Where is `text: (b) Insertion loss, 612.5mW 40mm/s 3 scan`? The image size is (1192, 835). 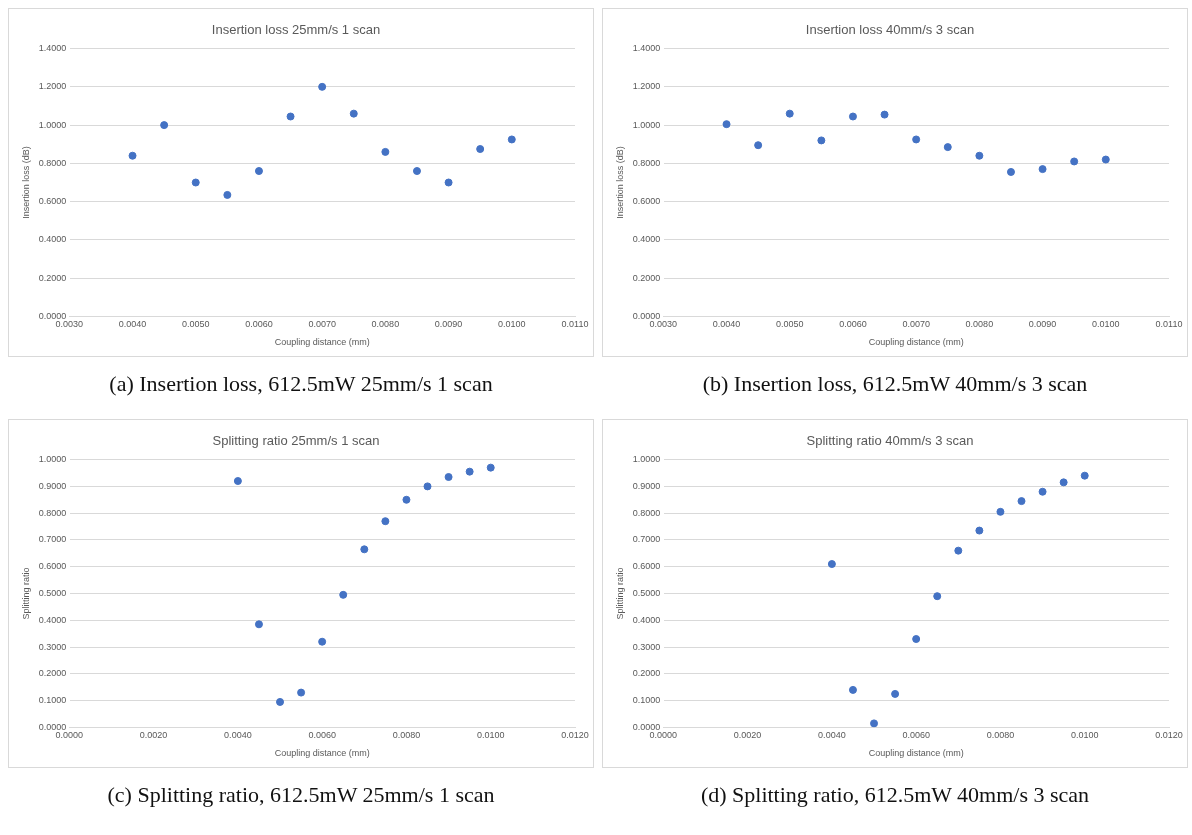
text: (b) Insertion loss, 612.5mW 40mm/s 3 scan is located at coordinates (895, 384).